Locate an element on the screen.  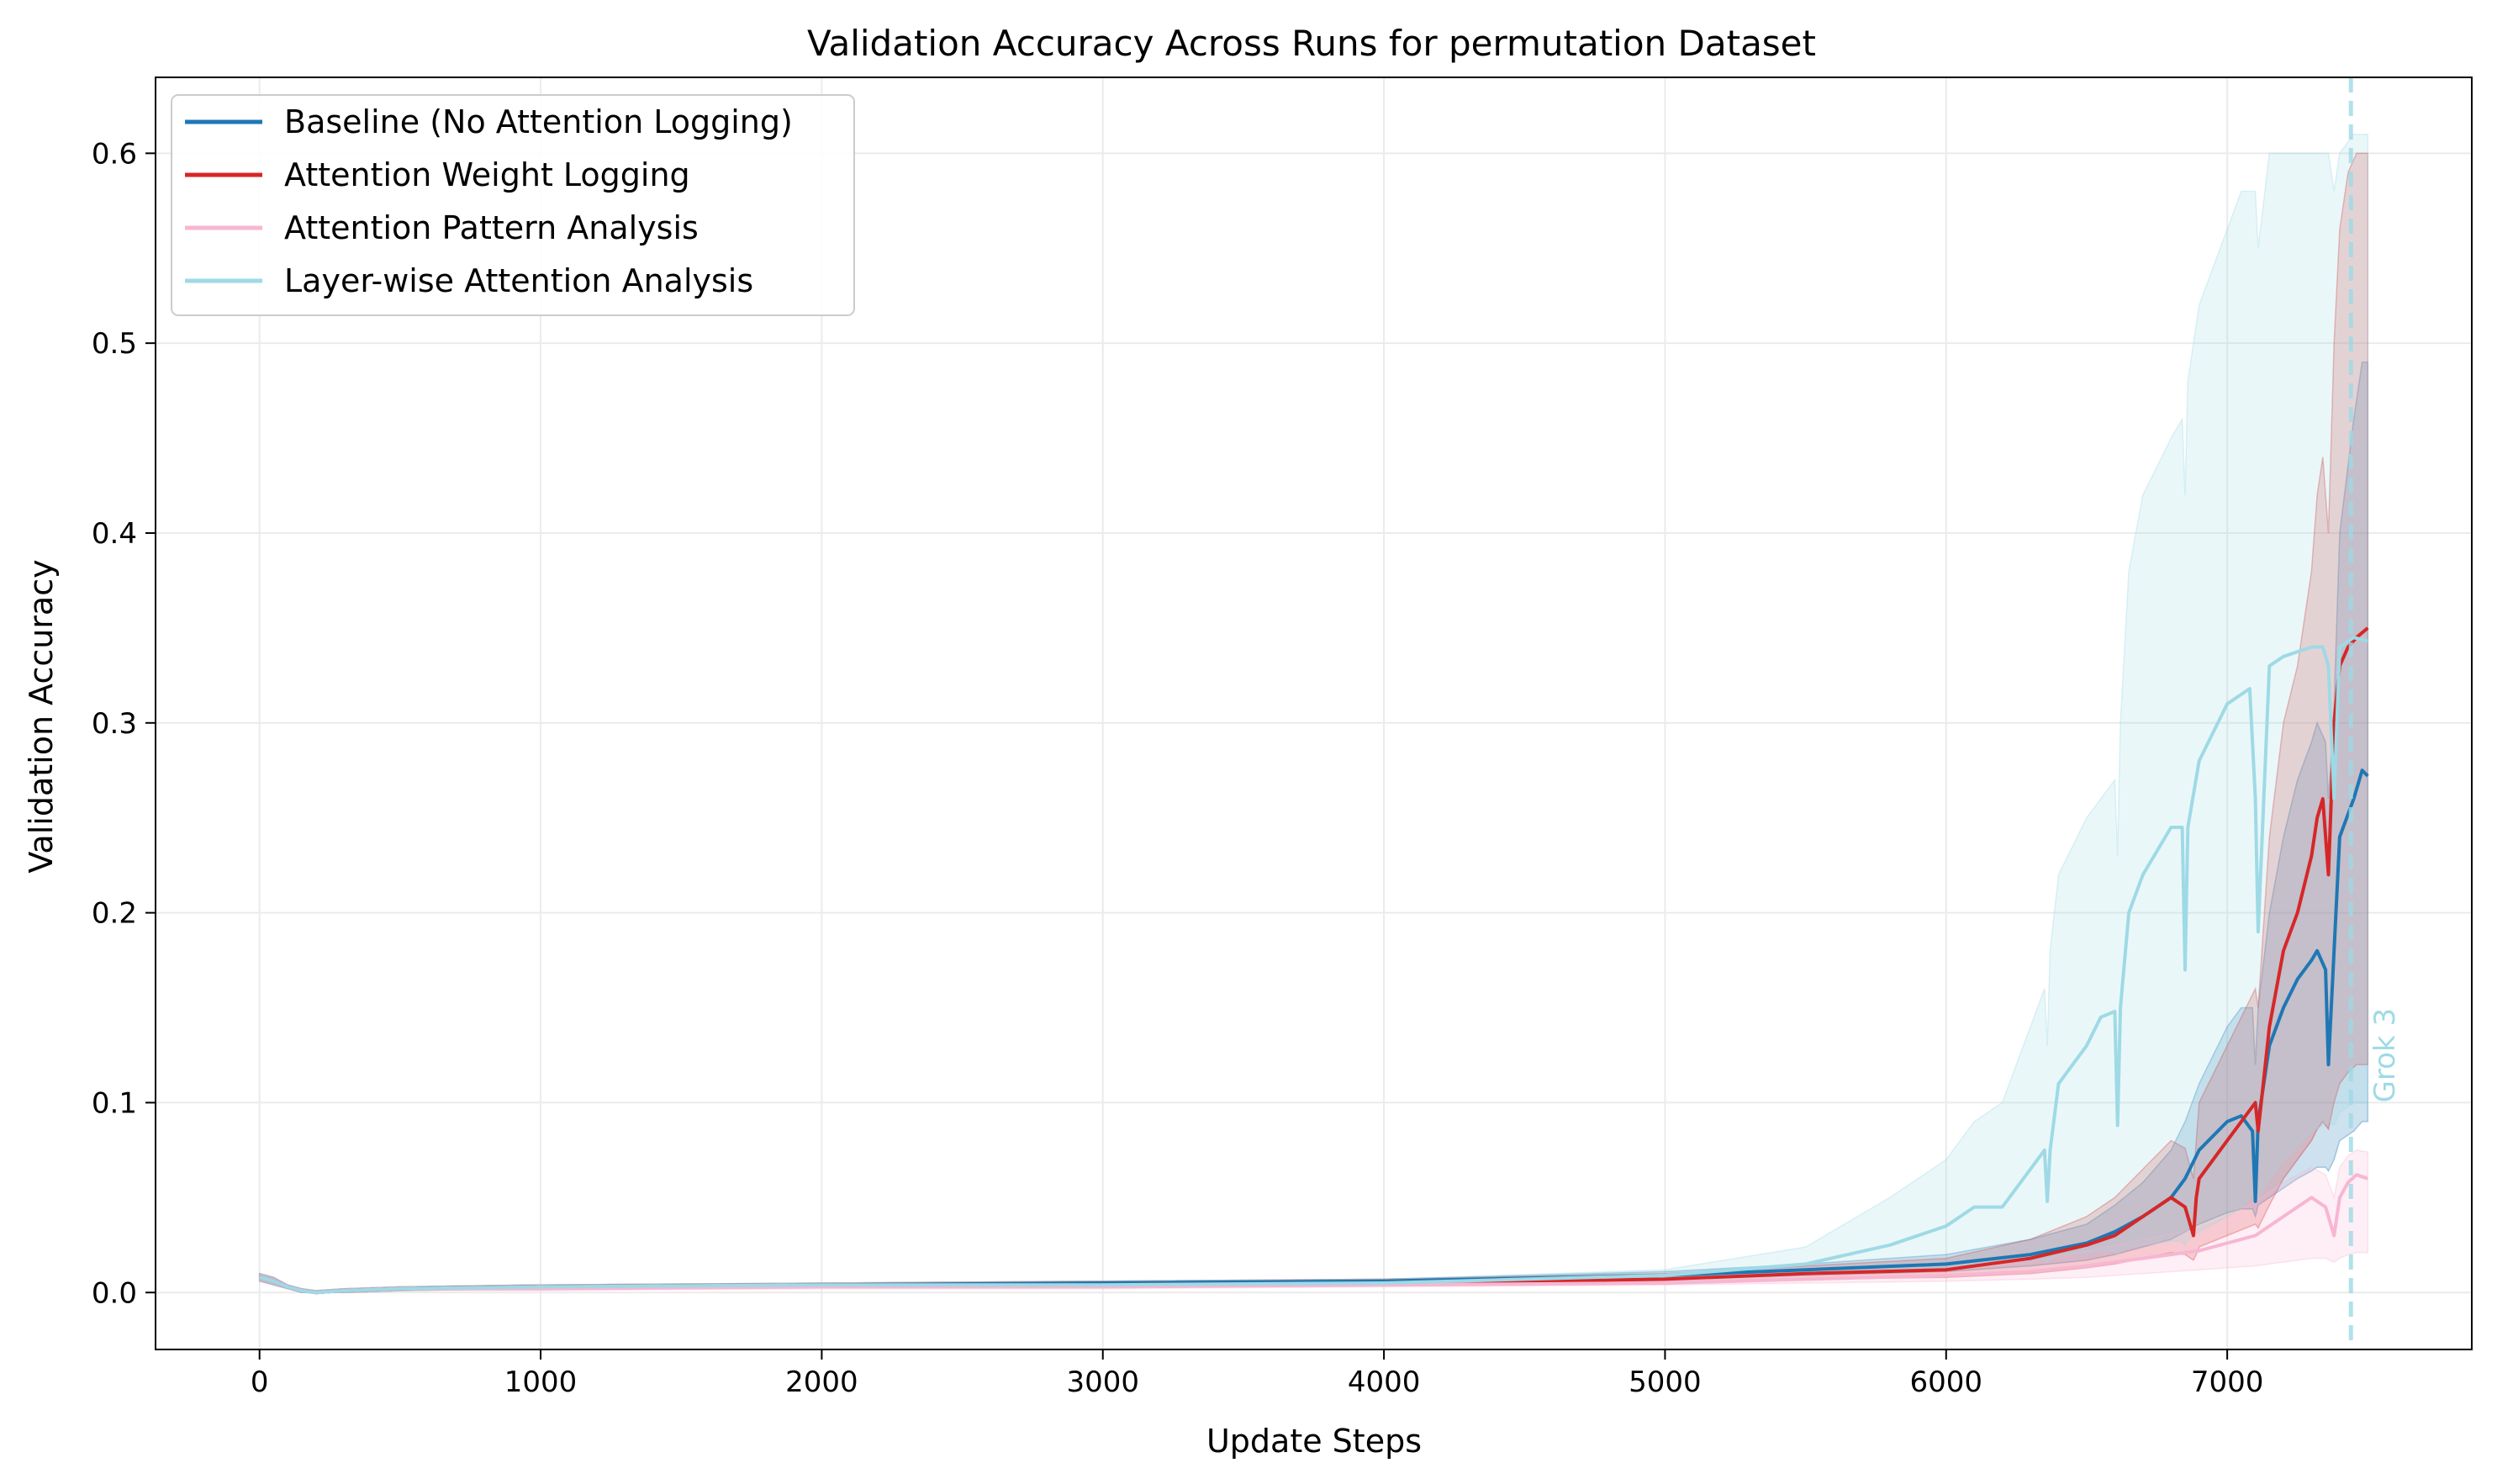
x-tick-label: 4000 is located at coordinates (1384, 1382).